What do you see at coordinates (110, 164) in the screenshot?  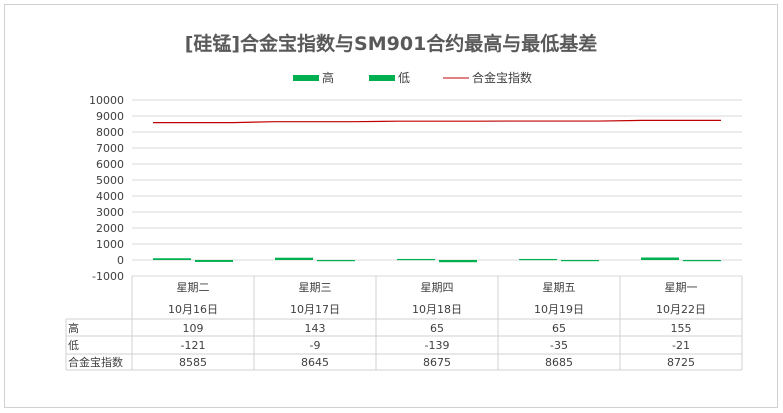 I see `y-tick-label: 6000` at bounding box center [110, 164].